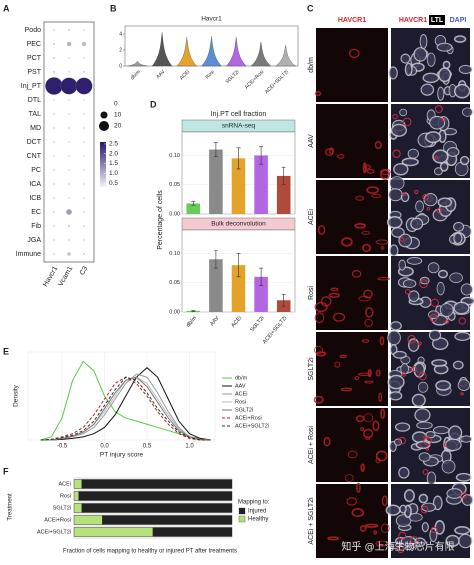  What do you see at coordinates (6, 351) in the screenshot?
I see `panel-label: E` at bounding box center [6, 351].